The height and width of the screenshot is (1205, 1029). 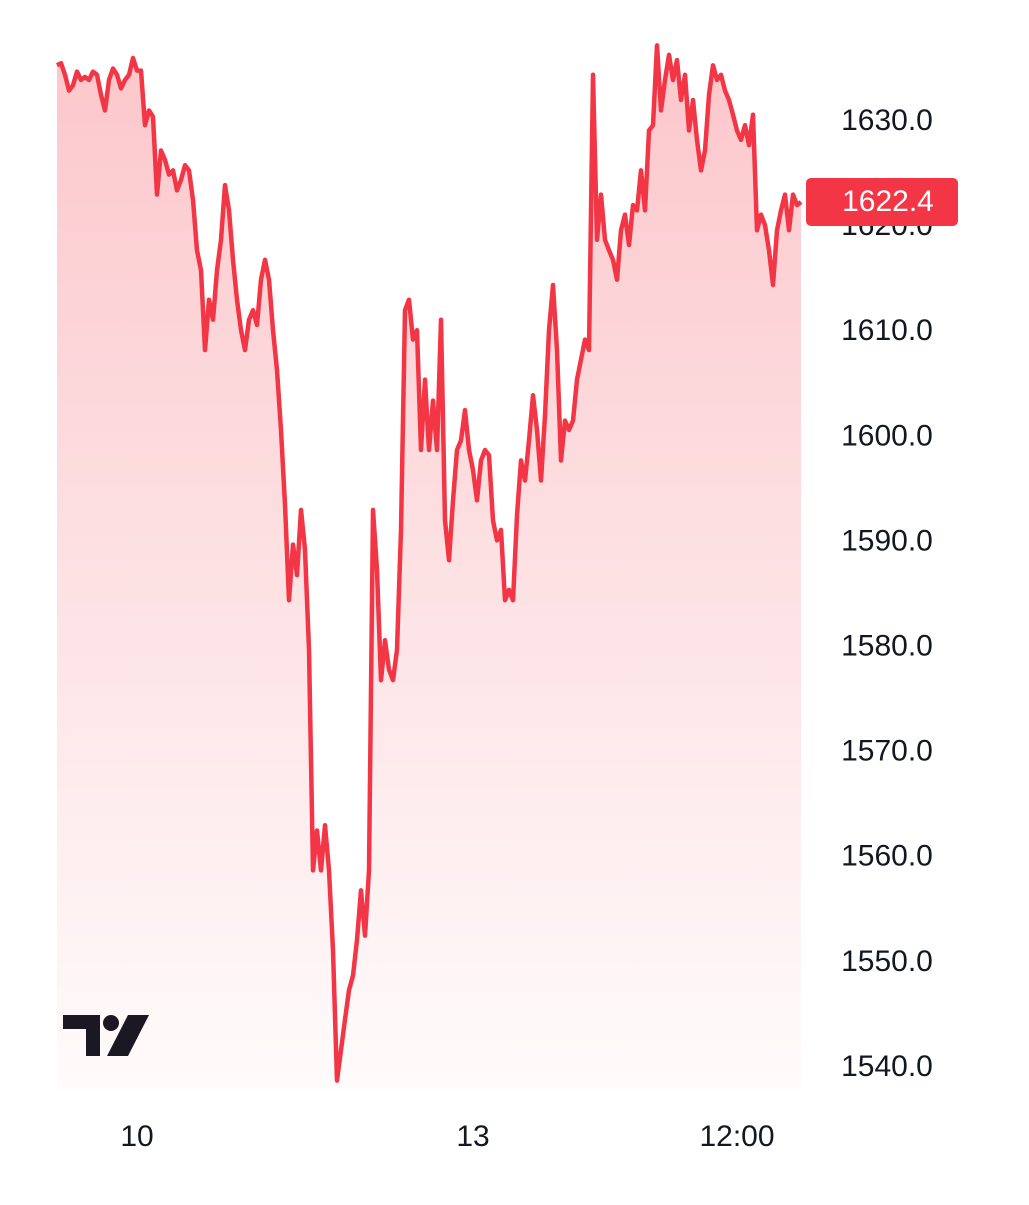 What do you see at coordinates (736, 1136) in the screenshot?
I see `x-tick-label: 12:00` at bounding box center [736, 1136].